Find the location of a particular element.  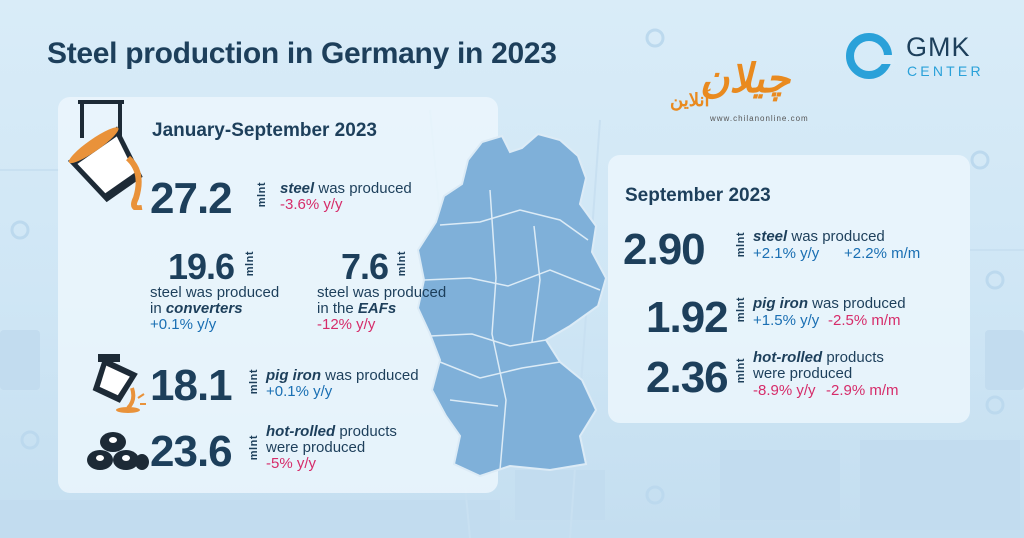

gmk-center-logo: GMK CENTER is located at coordinates (921, 56).